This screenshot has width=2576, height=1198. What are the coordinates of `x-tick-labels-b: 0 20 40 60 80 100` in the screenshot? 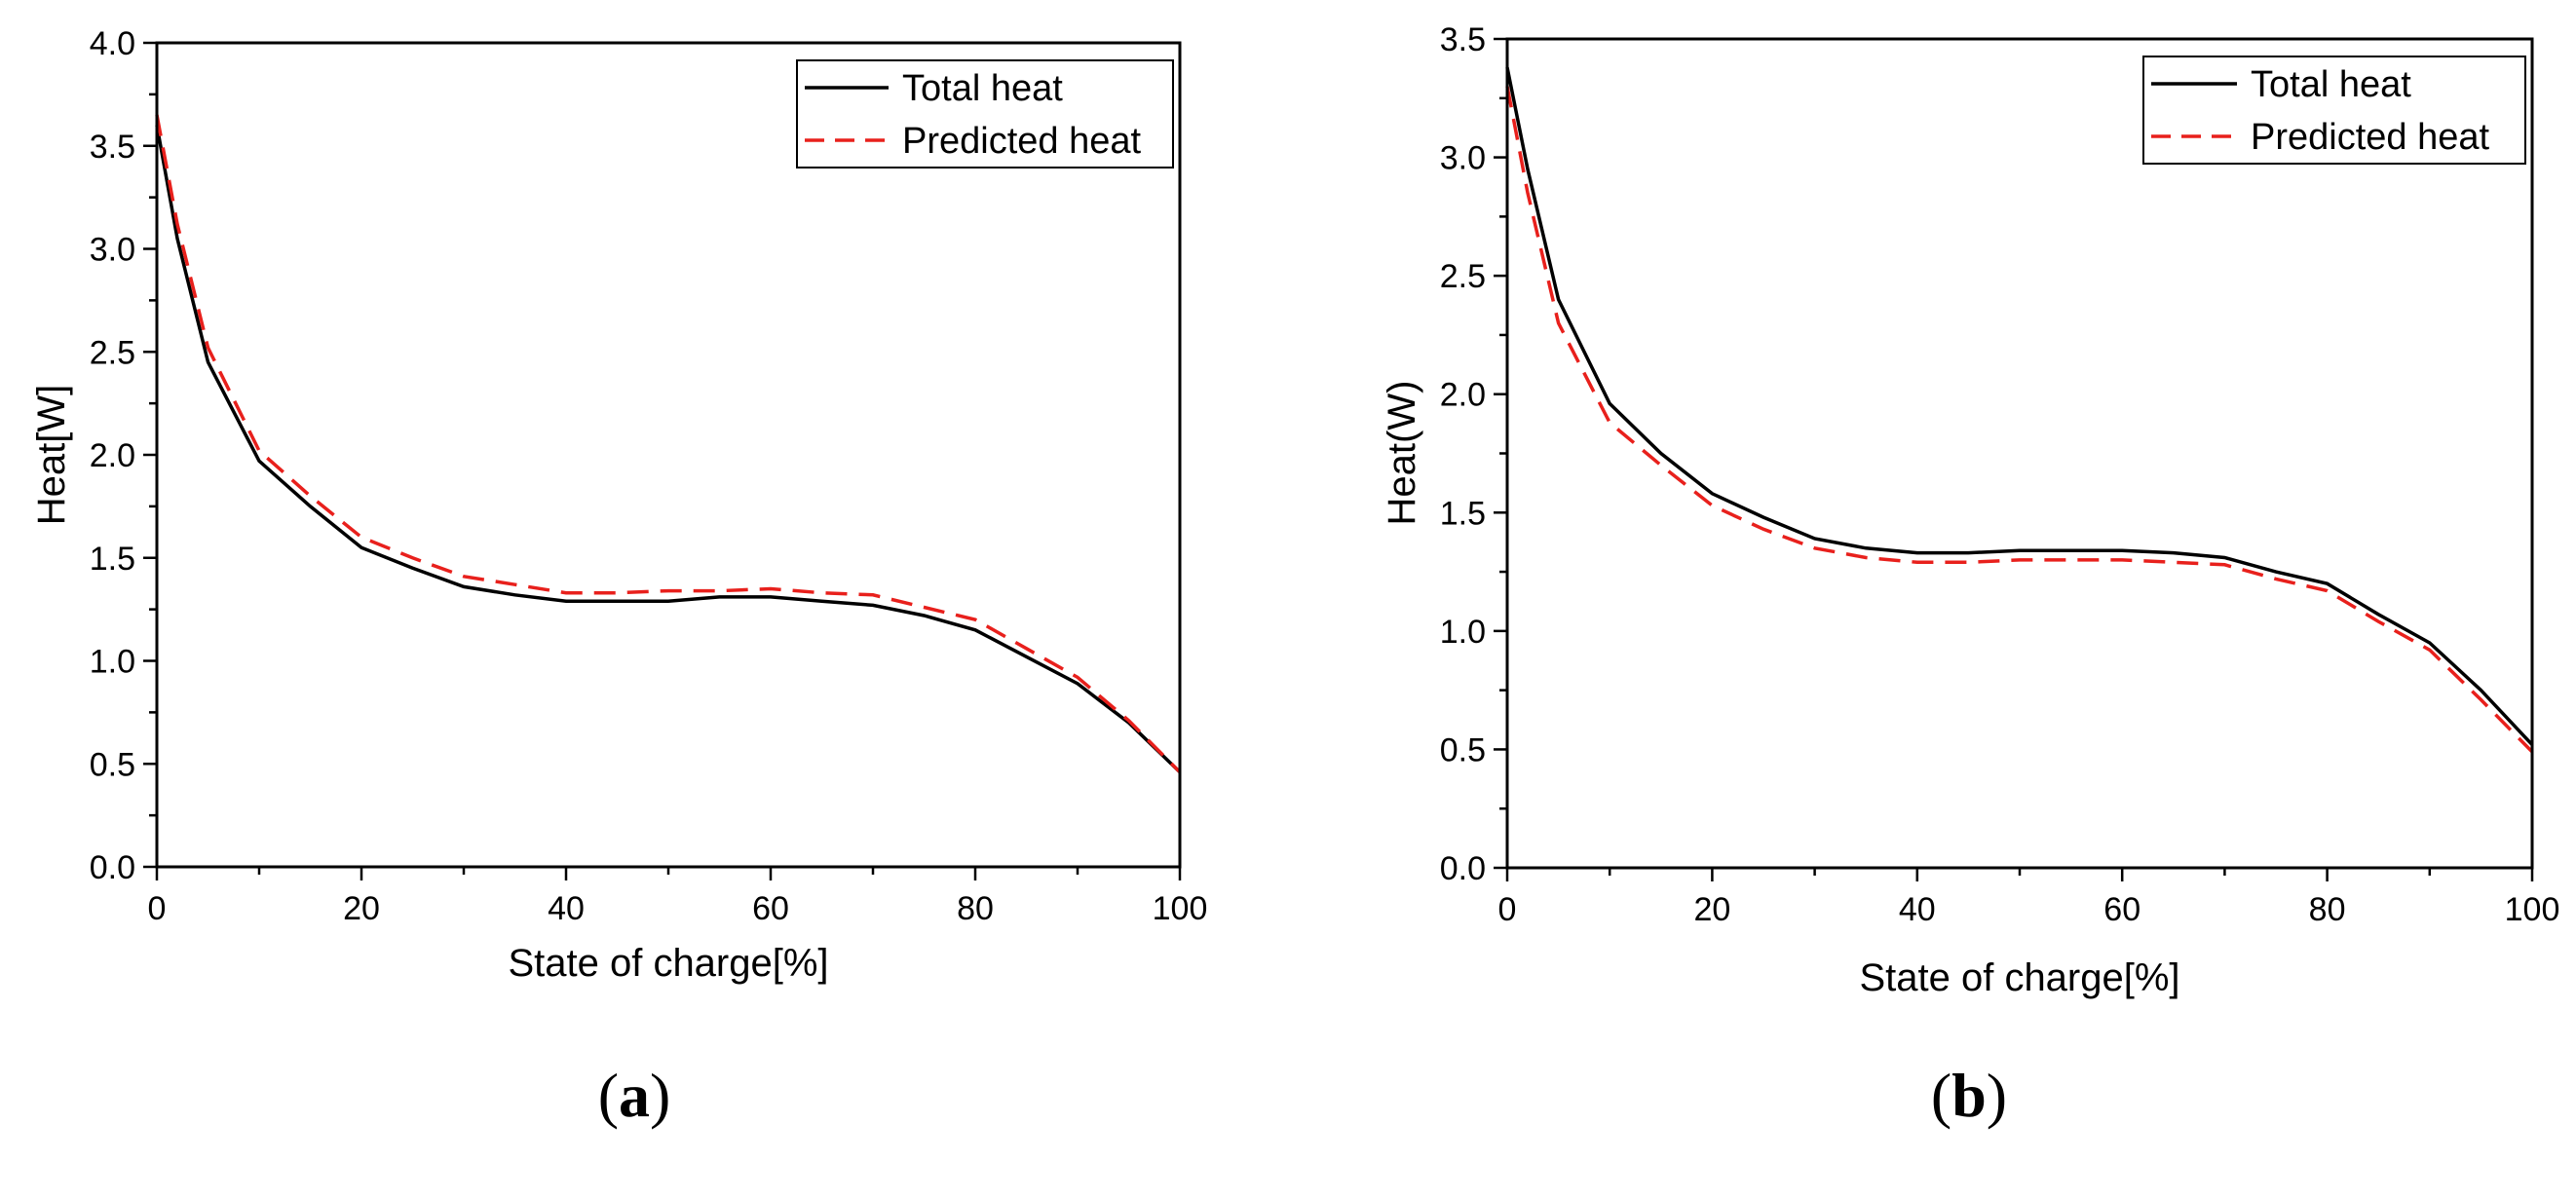 It's located at (2029, 909).